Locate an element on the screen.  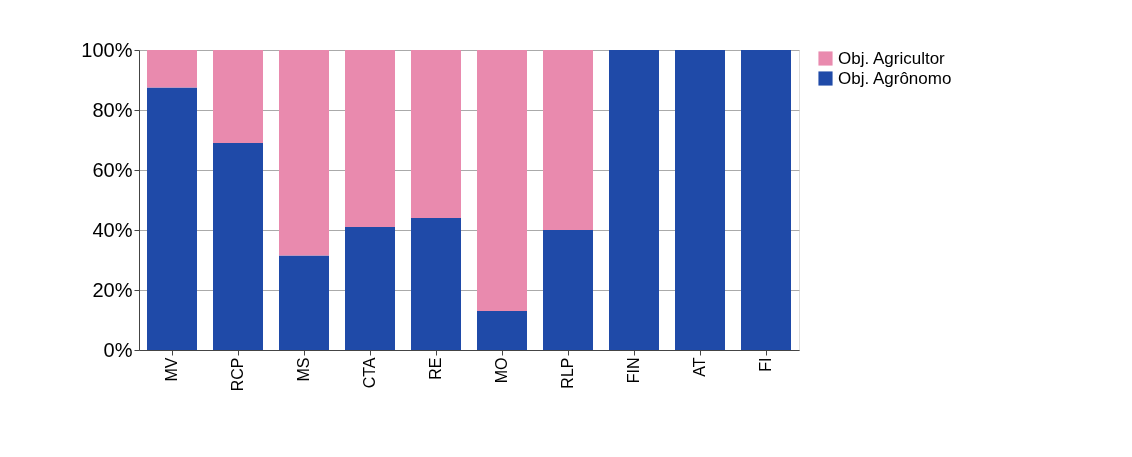
y-tick-label: 0% is located at coordinates (118, 349).